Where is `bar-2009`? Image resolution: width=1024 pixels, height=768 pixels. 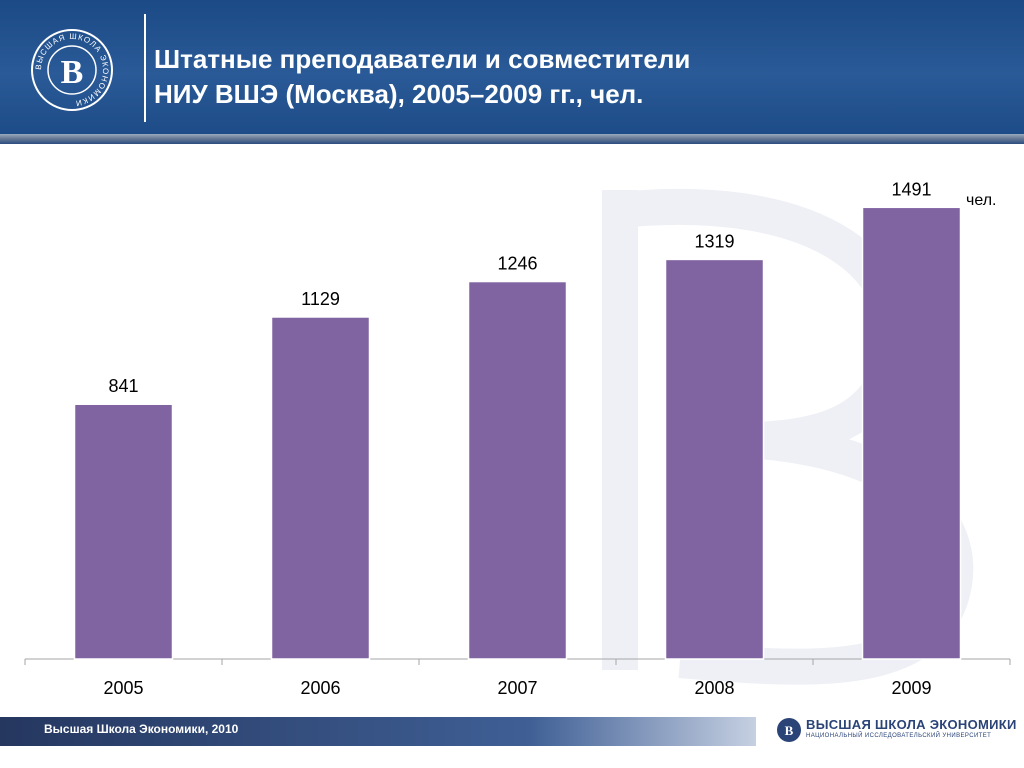
bar-2009 is located at coordinates (911, 433).